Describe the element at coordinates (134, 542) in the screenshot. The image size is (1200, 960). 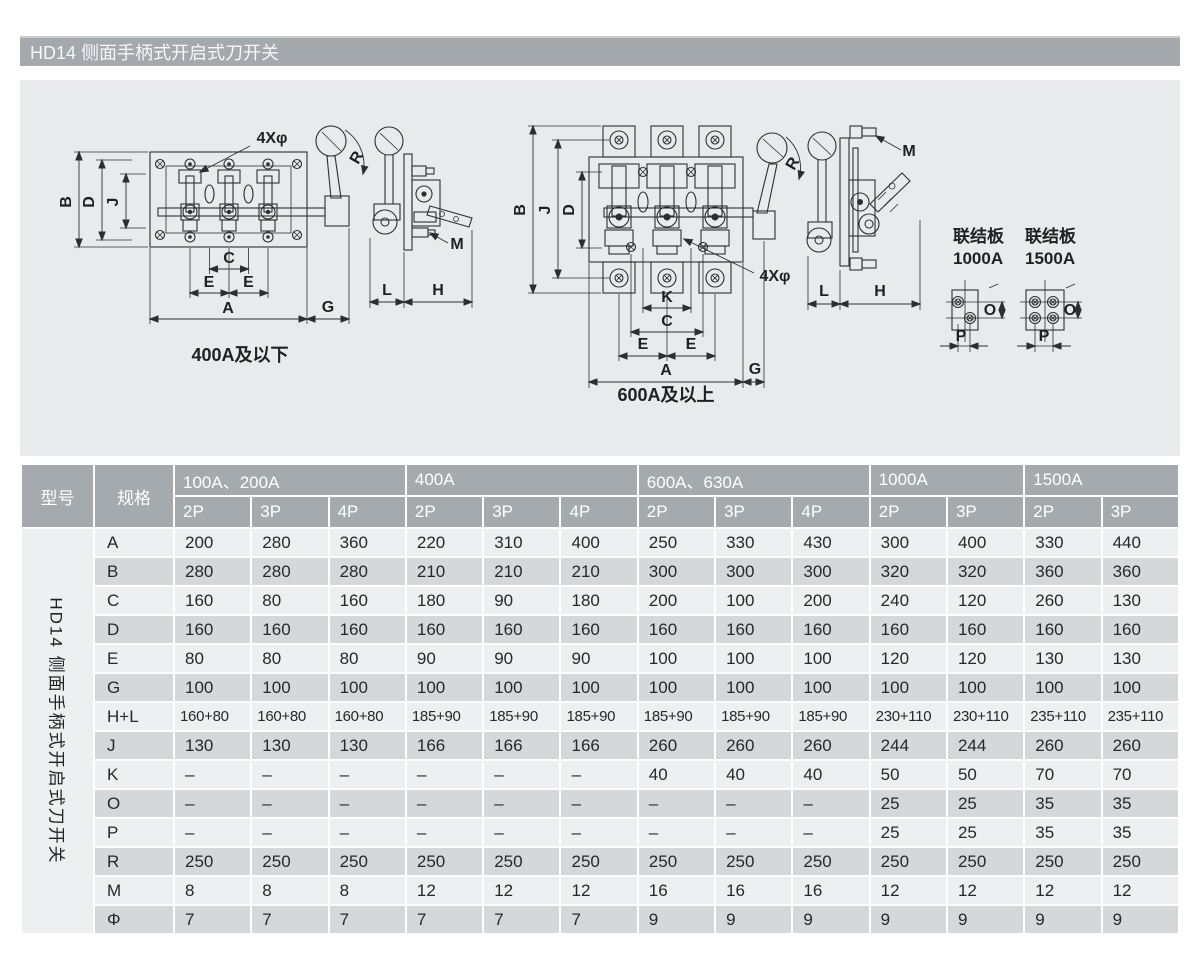
I see `row-label: A` at that location.